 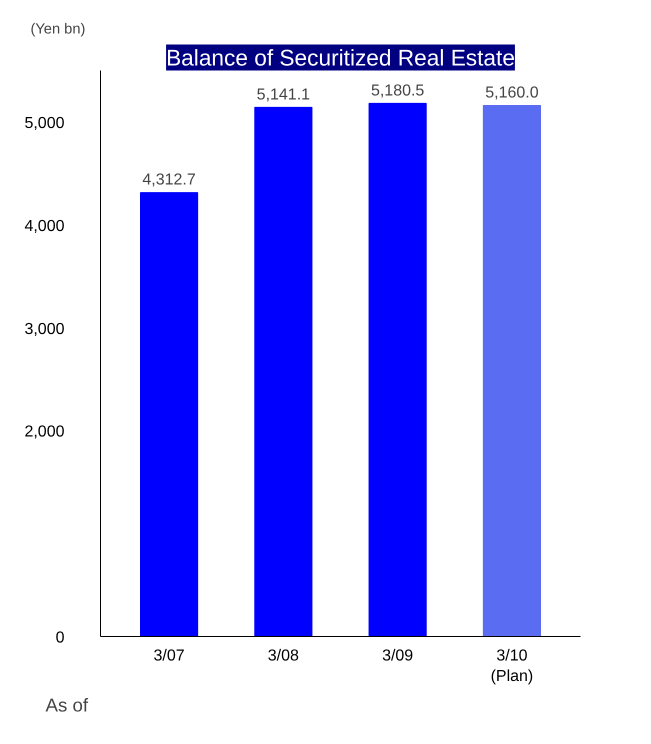 I want to click on x-tick-label: 3/10 (Plan), so click(x=512, y=666).